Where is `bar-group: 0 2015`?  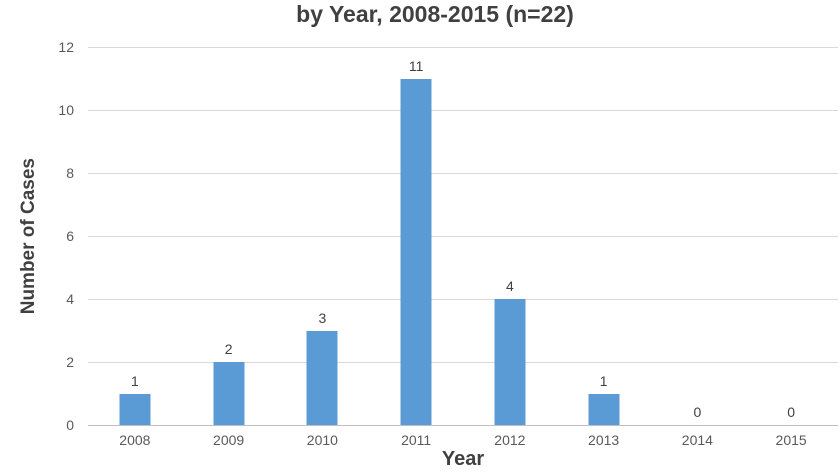
bar-group: 0 2015 is located at coordinates (791, 248).